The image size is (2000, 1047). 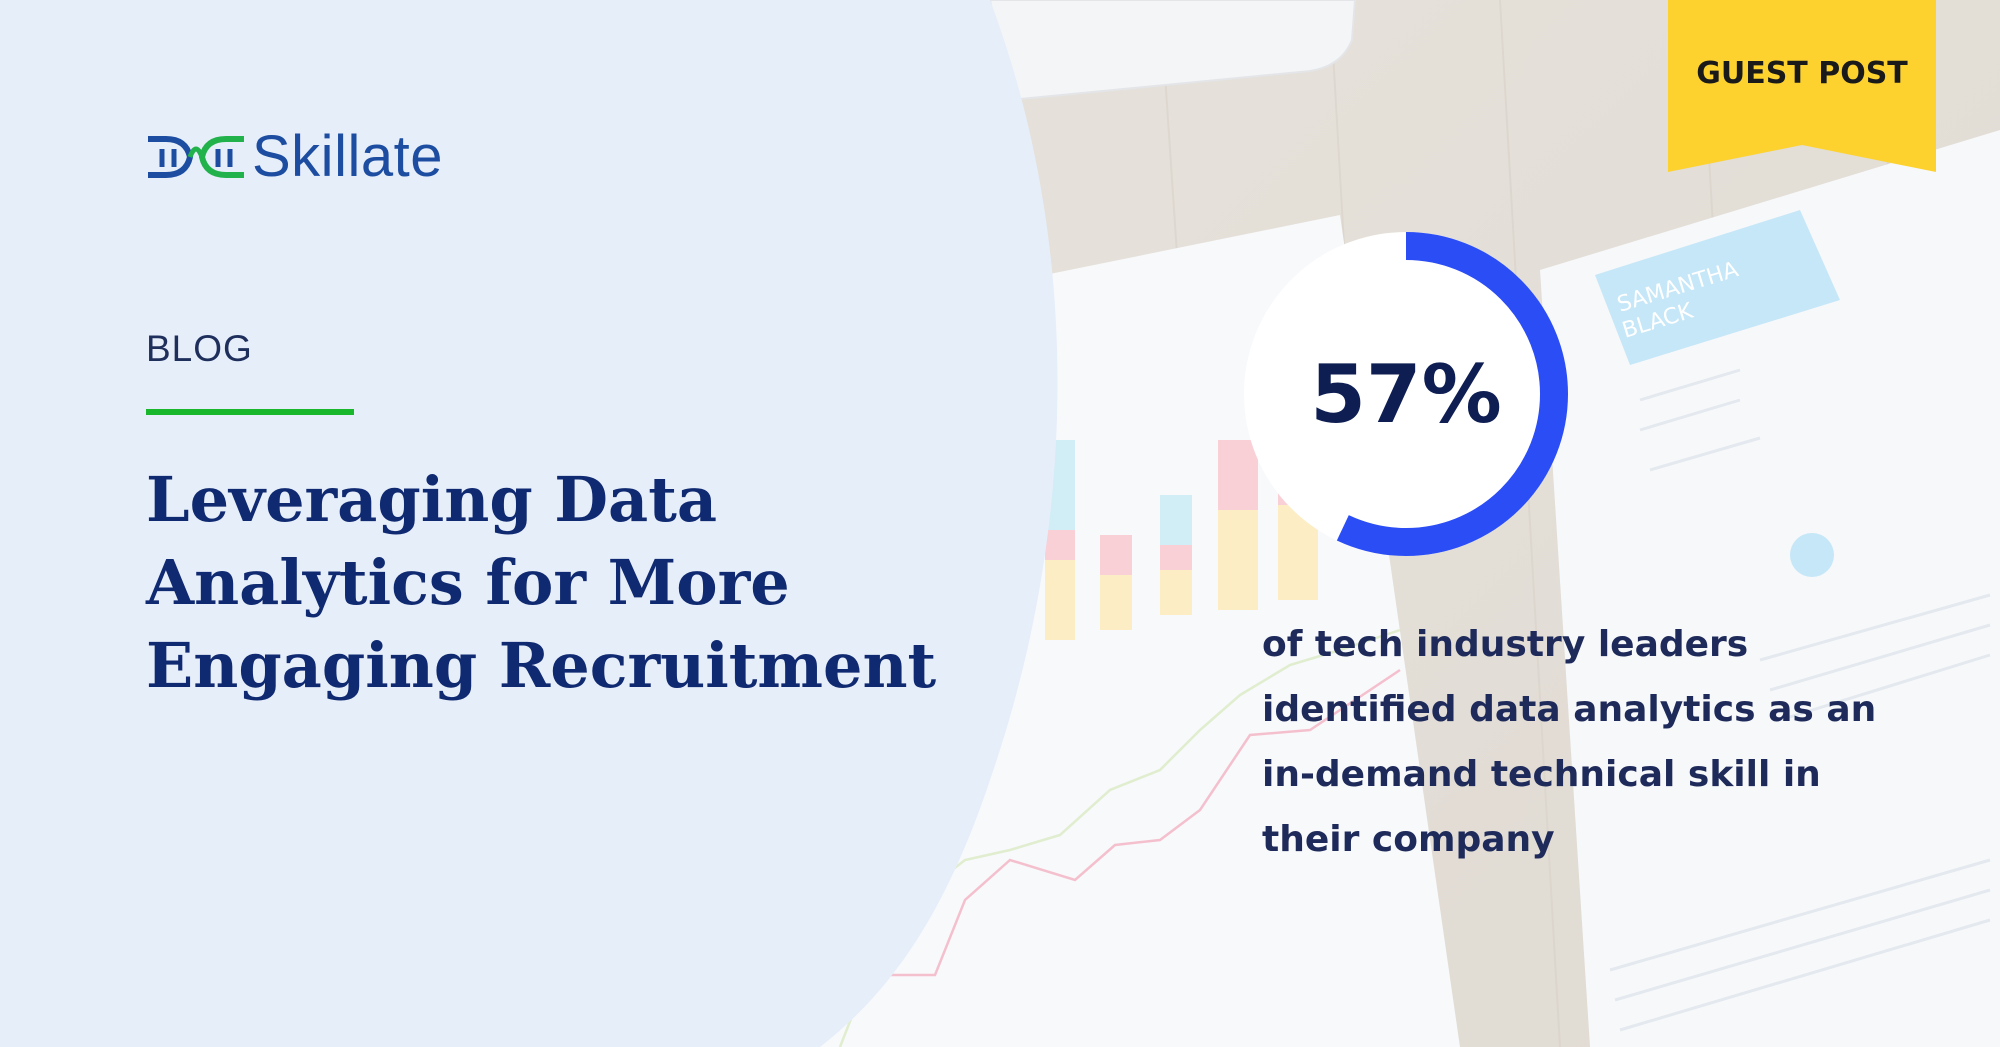 I want to click on donut-progress-arc, so click(x=1406, y=394).